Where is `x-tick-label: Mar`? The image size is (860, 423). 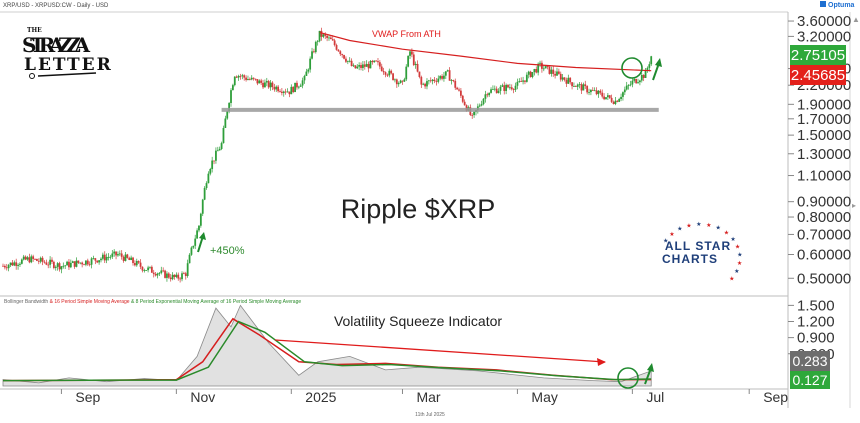
x-tick-label: Mar is located at coordinates (428, 397).